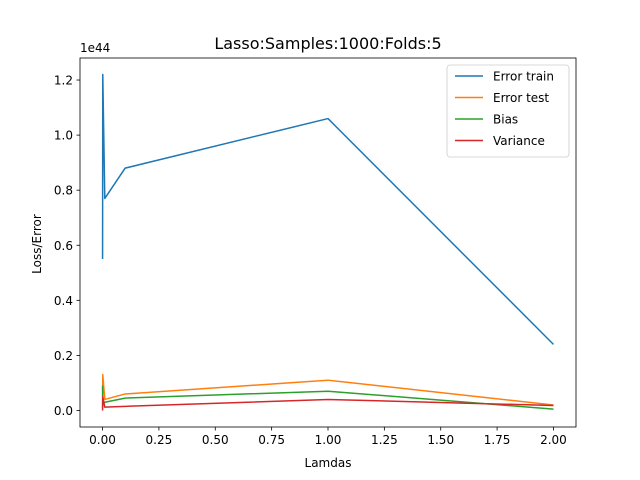 This screenshot has width=640, height=480. Describe the element at coordinates (328, 463) in the screenshot. I see `x-axis-label: Lamdas` at that location.